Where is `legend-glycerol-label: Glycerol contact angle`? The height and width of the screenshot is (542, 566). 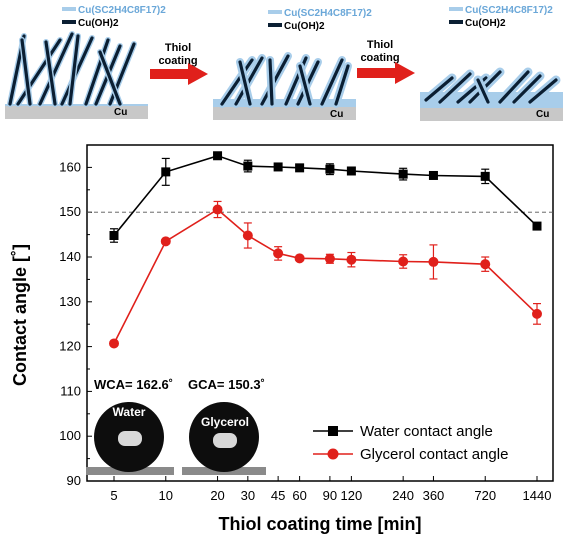 legend-glycerol-label: Glycerol contact angle is located at coordinates (434, 454).